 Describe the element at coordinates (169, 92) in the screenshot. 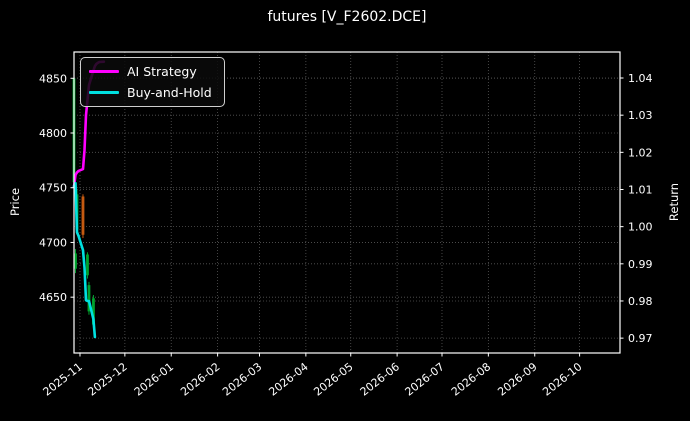

I see `legend-label-buy-and-hold: Buy-and-Hold` at that location.